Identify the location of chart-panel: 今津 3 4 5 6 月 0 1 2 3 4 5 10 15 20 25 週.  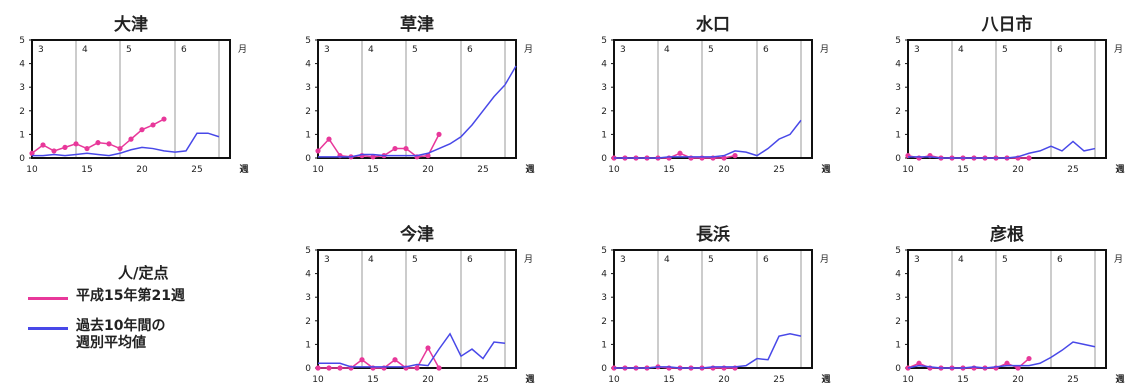
(420, 304).